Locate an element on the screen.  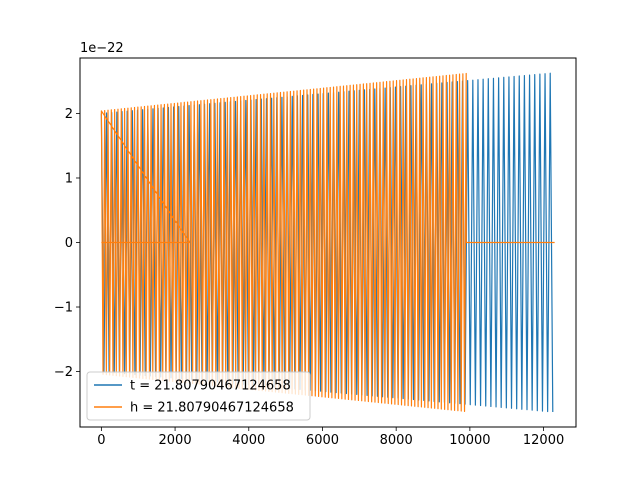
legend-label: t = 21.80790467124658 is located at coordinates (210, 386).